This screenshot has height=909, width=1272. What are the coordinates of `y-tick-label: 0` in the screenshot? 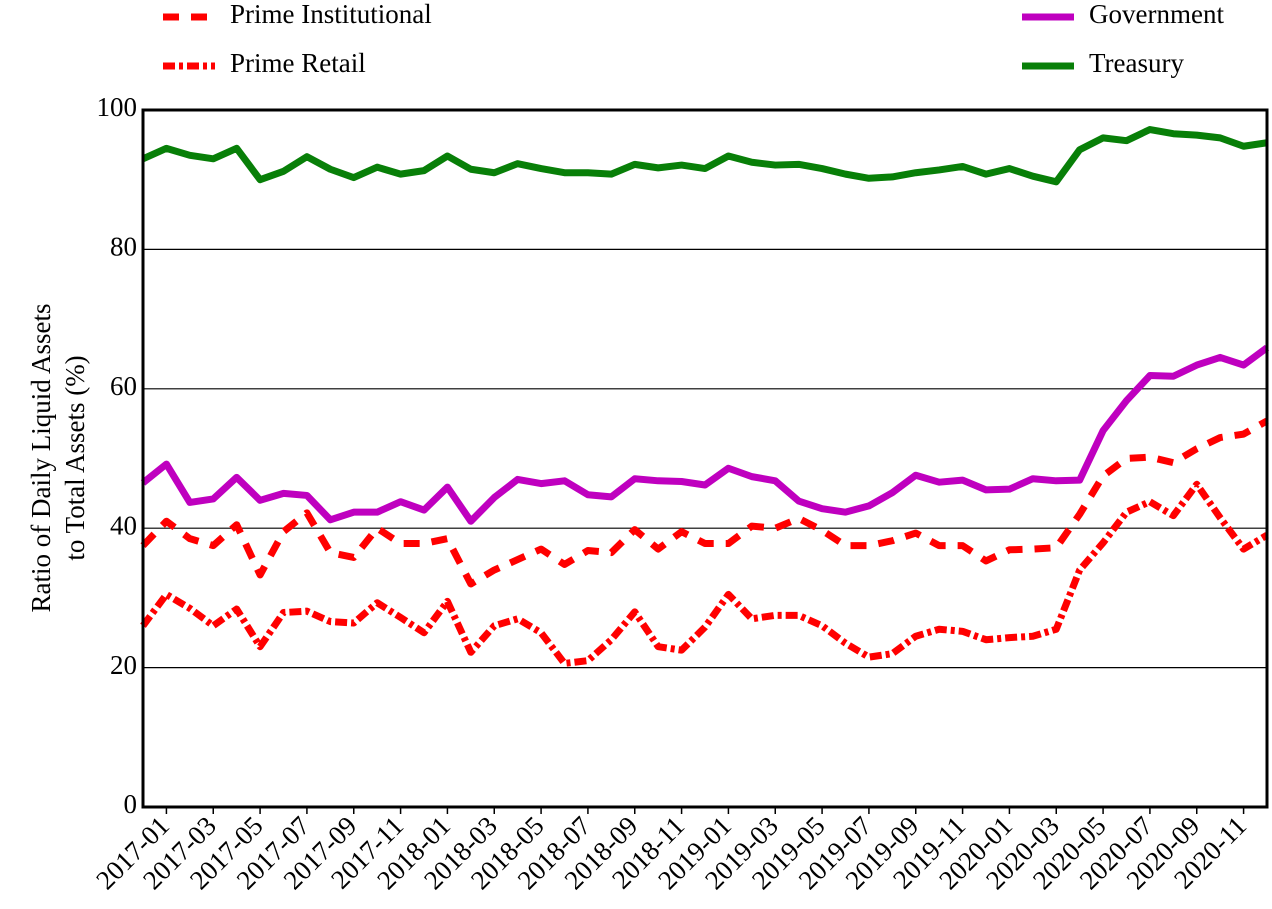 It's located at (131, 804).